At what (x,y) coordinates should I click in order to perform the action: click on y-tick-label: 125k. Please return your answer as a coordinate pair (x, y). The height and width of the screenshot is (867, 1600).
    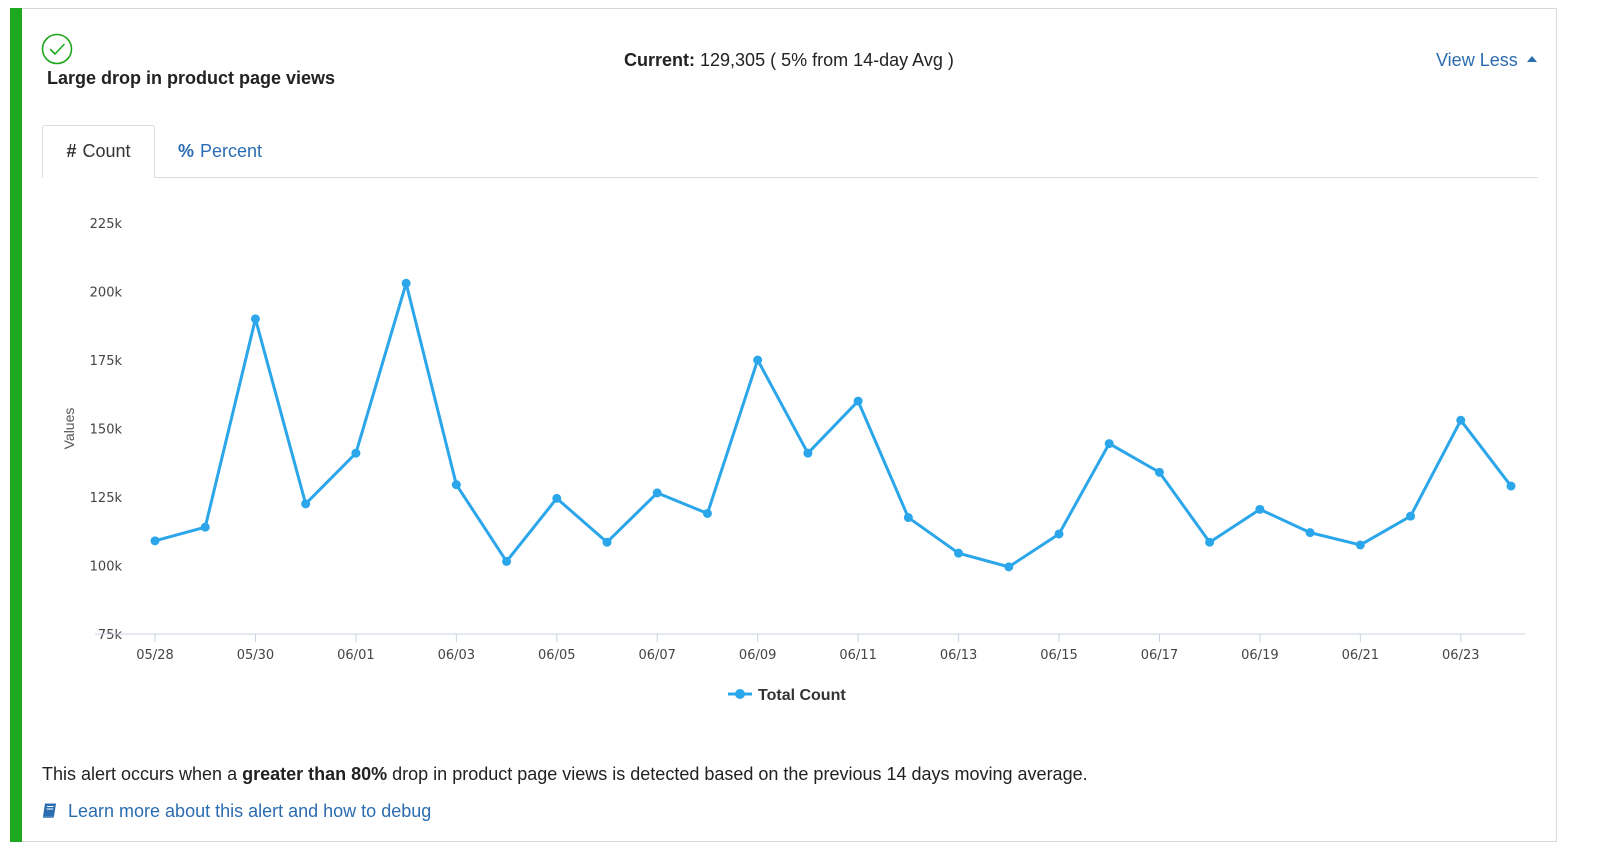
    Looking at the image, I should click on (106, 498).